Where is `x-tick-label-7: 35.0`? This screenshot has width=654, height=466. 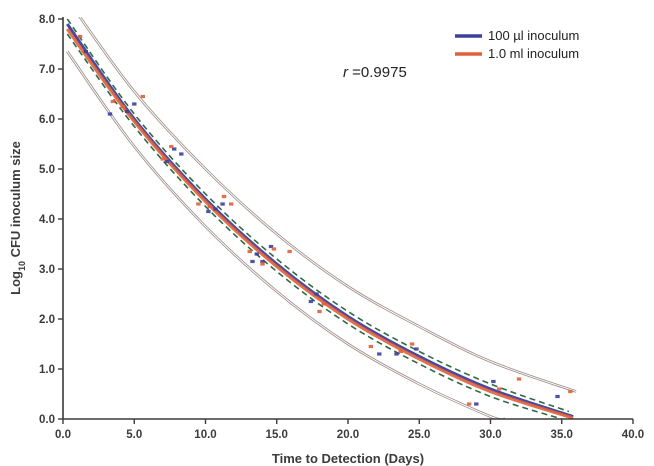 x-tick-label-7: 35.0 is located at coordinates (562, 435).